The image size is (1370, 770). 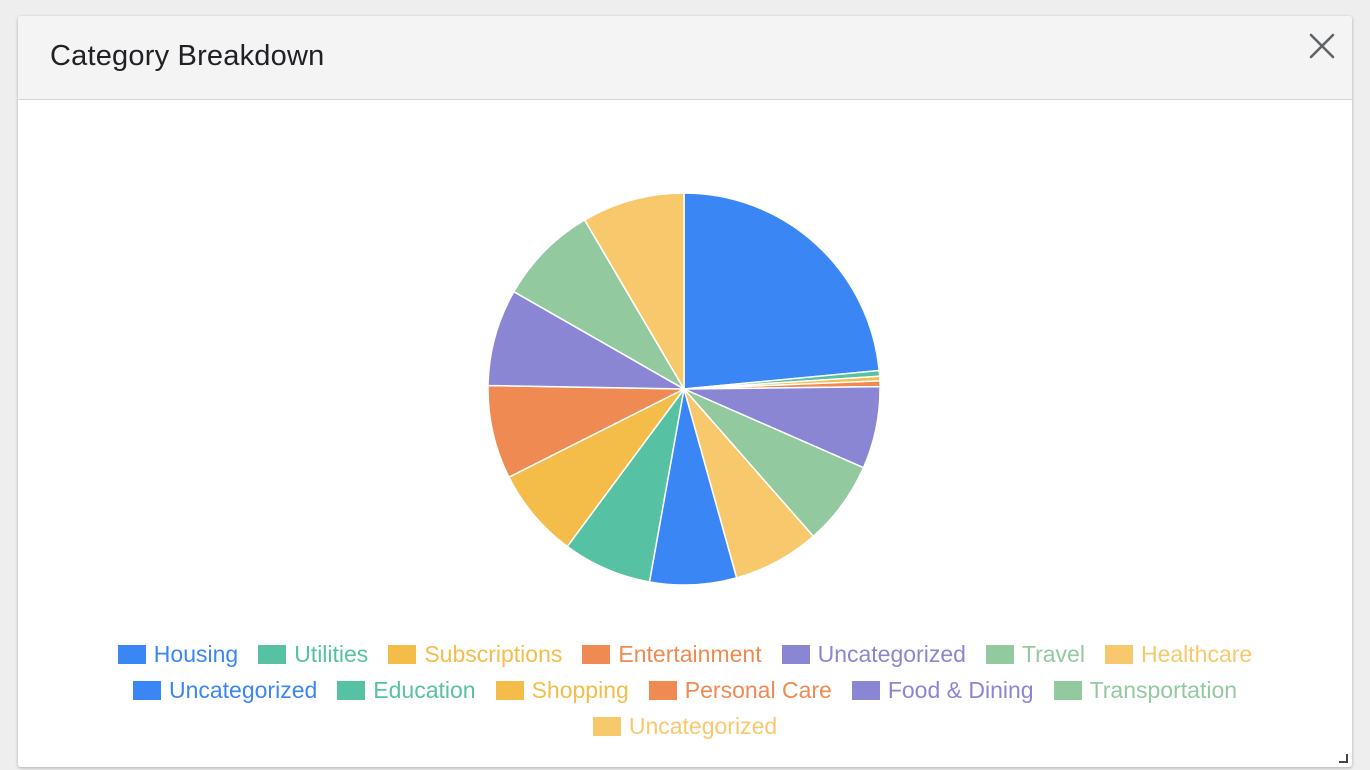 What do you see at coordinates (758, 689) in the screenshot?
I see `legend-label: Personal Care` at bounding box center [758, 689].